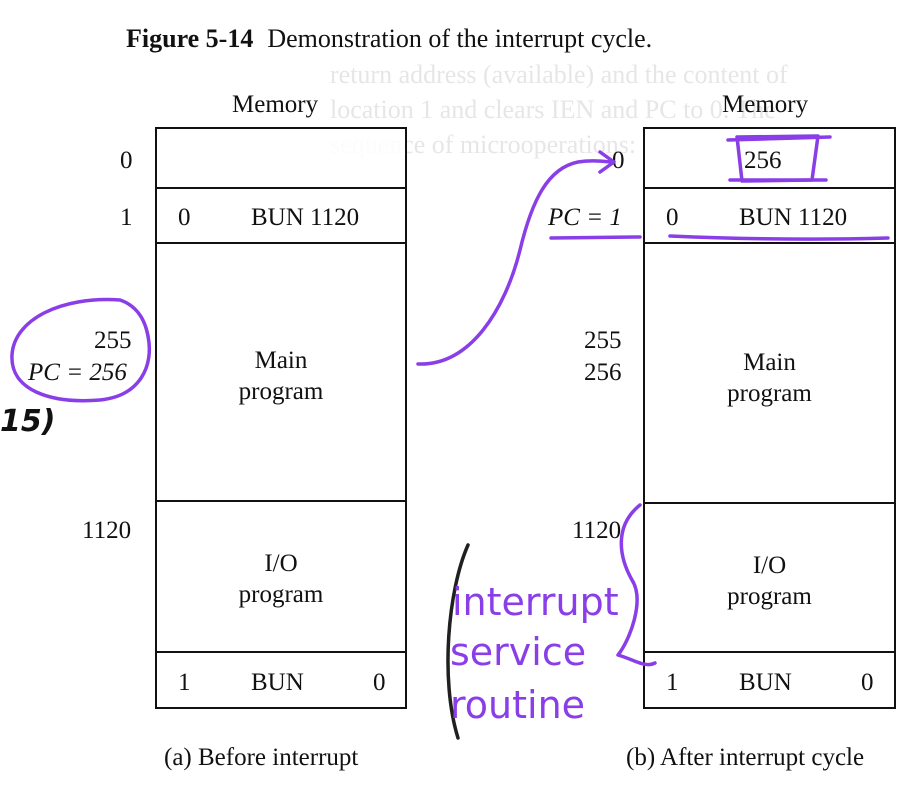 The width and height of the screenshot is (921, 795). I want to click on left-main-line-2: program, so click(281, 392).